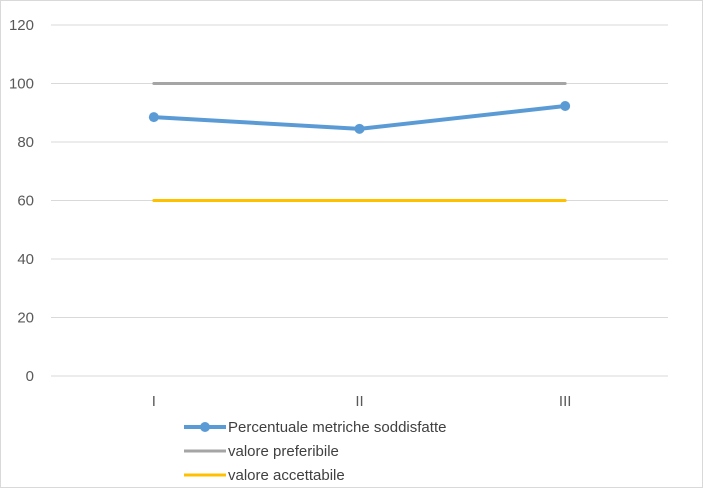  Describe the element at coordinates (25, 259) in the screenshot. I see `y-tick-label-40: 40` at that location.